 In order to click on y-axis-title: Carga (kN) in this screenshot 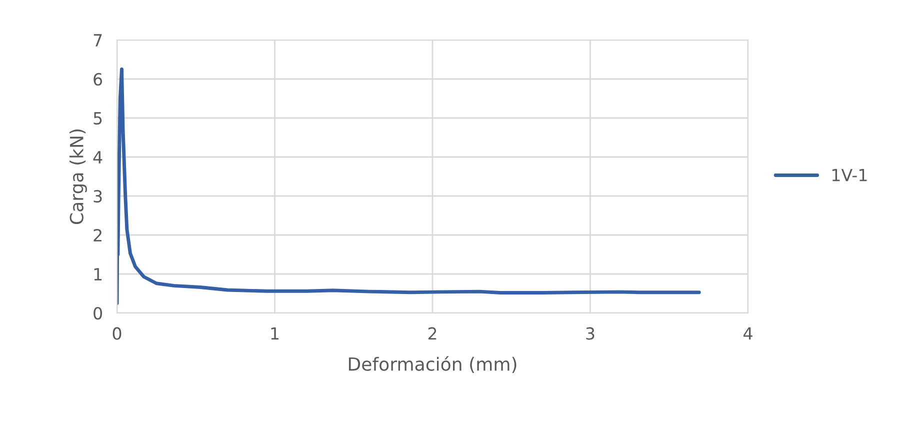, I will do `click(78, 177)`.